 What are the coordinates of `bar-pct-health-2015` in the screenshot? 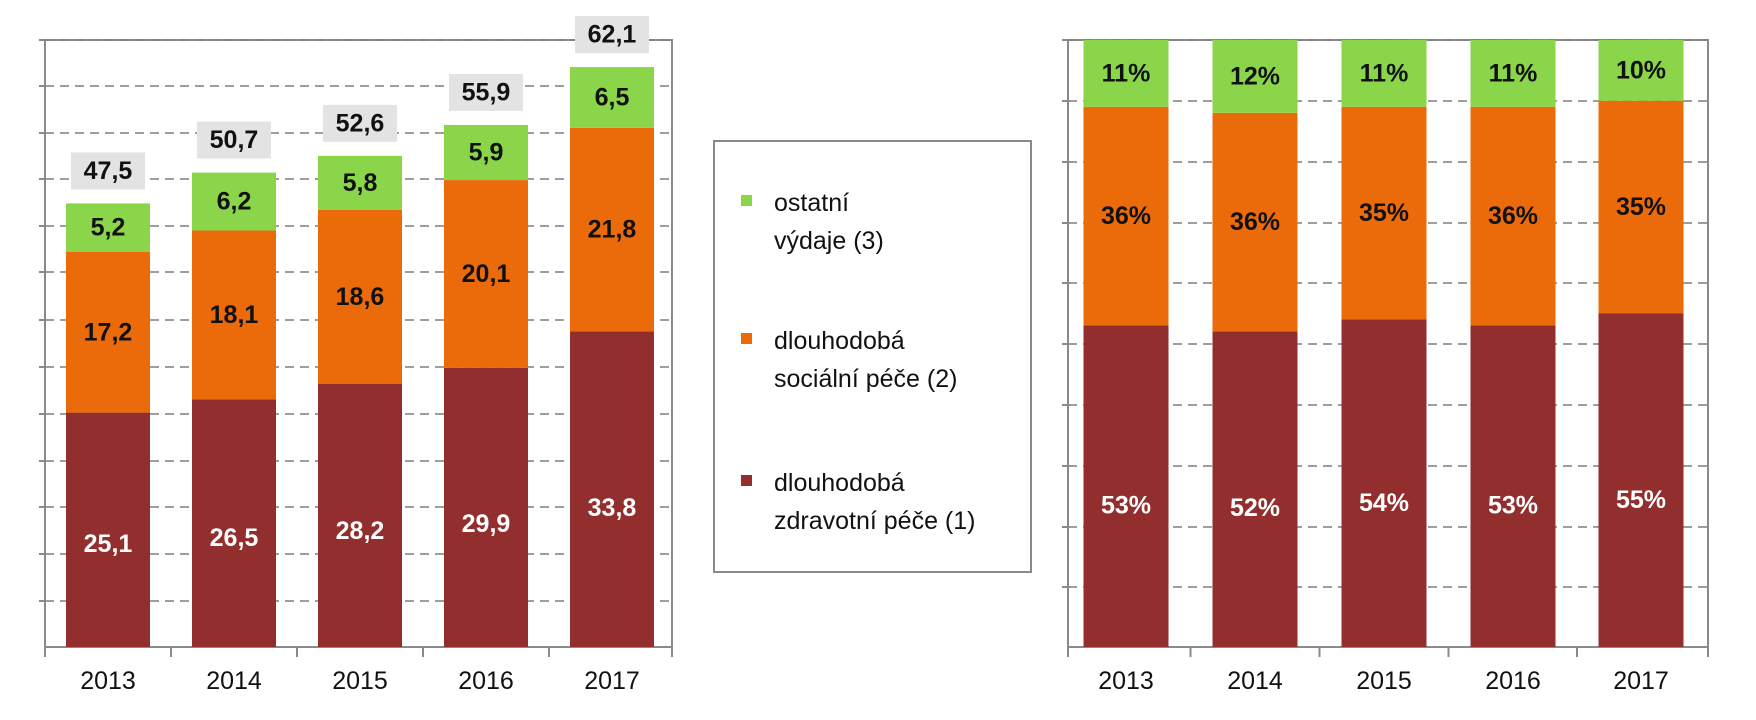 It's located at (1384, 483).